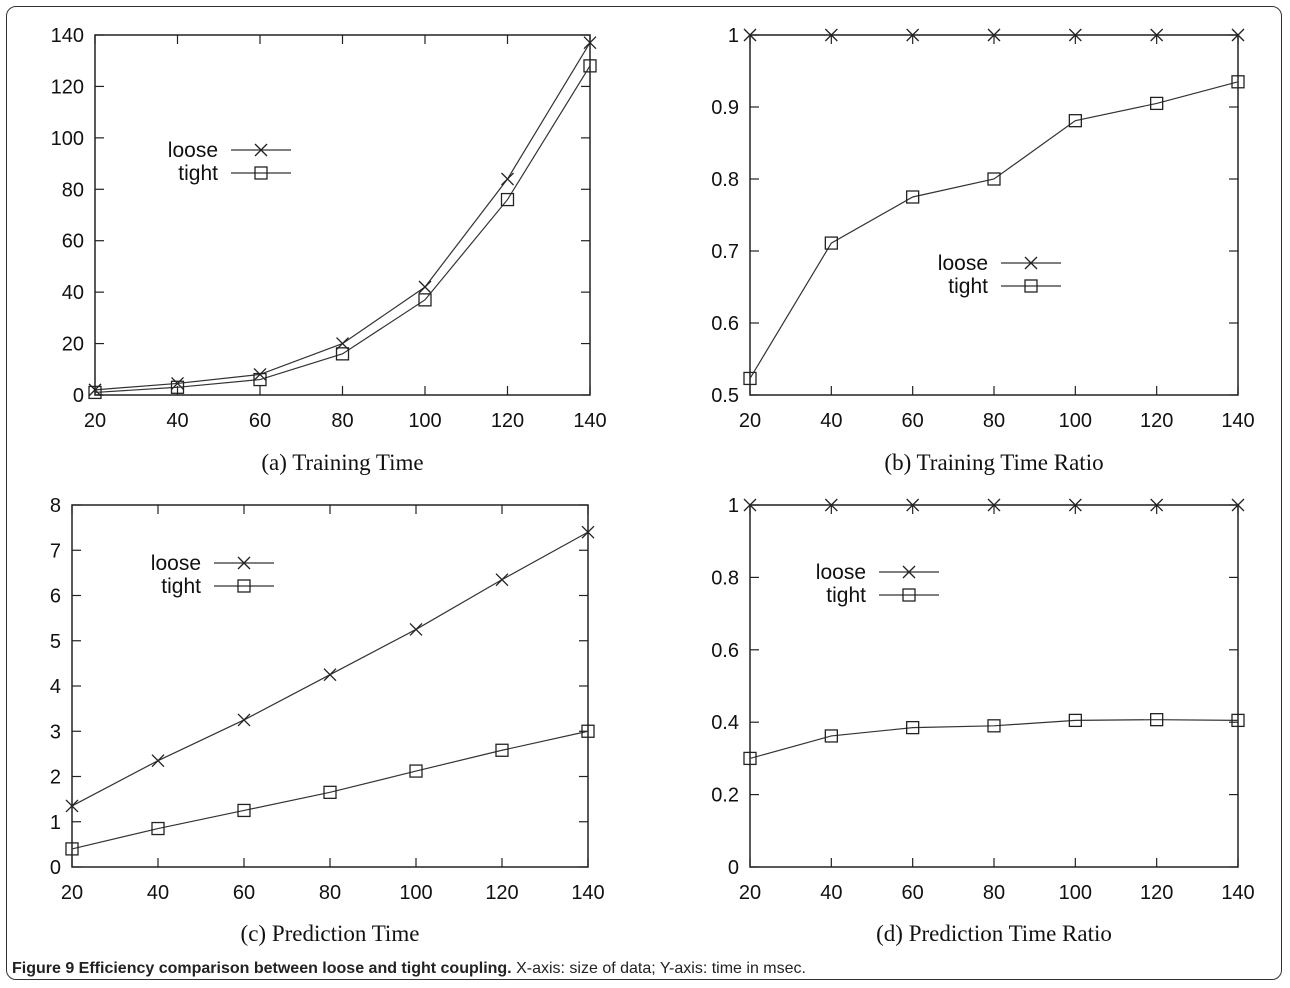  Describe the element at coordinates (55, 597) in the screenshot. I see `y-tick-label: 6` at that location.